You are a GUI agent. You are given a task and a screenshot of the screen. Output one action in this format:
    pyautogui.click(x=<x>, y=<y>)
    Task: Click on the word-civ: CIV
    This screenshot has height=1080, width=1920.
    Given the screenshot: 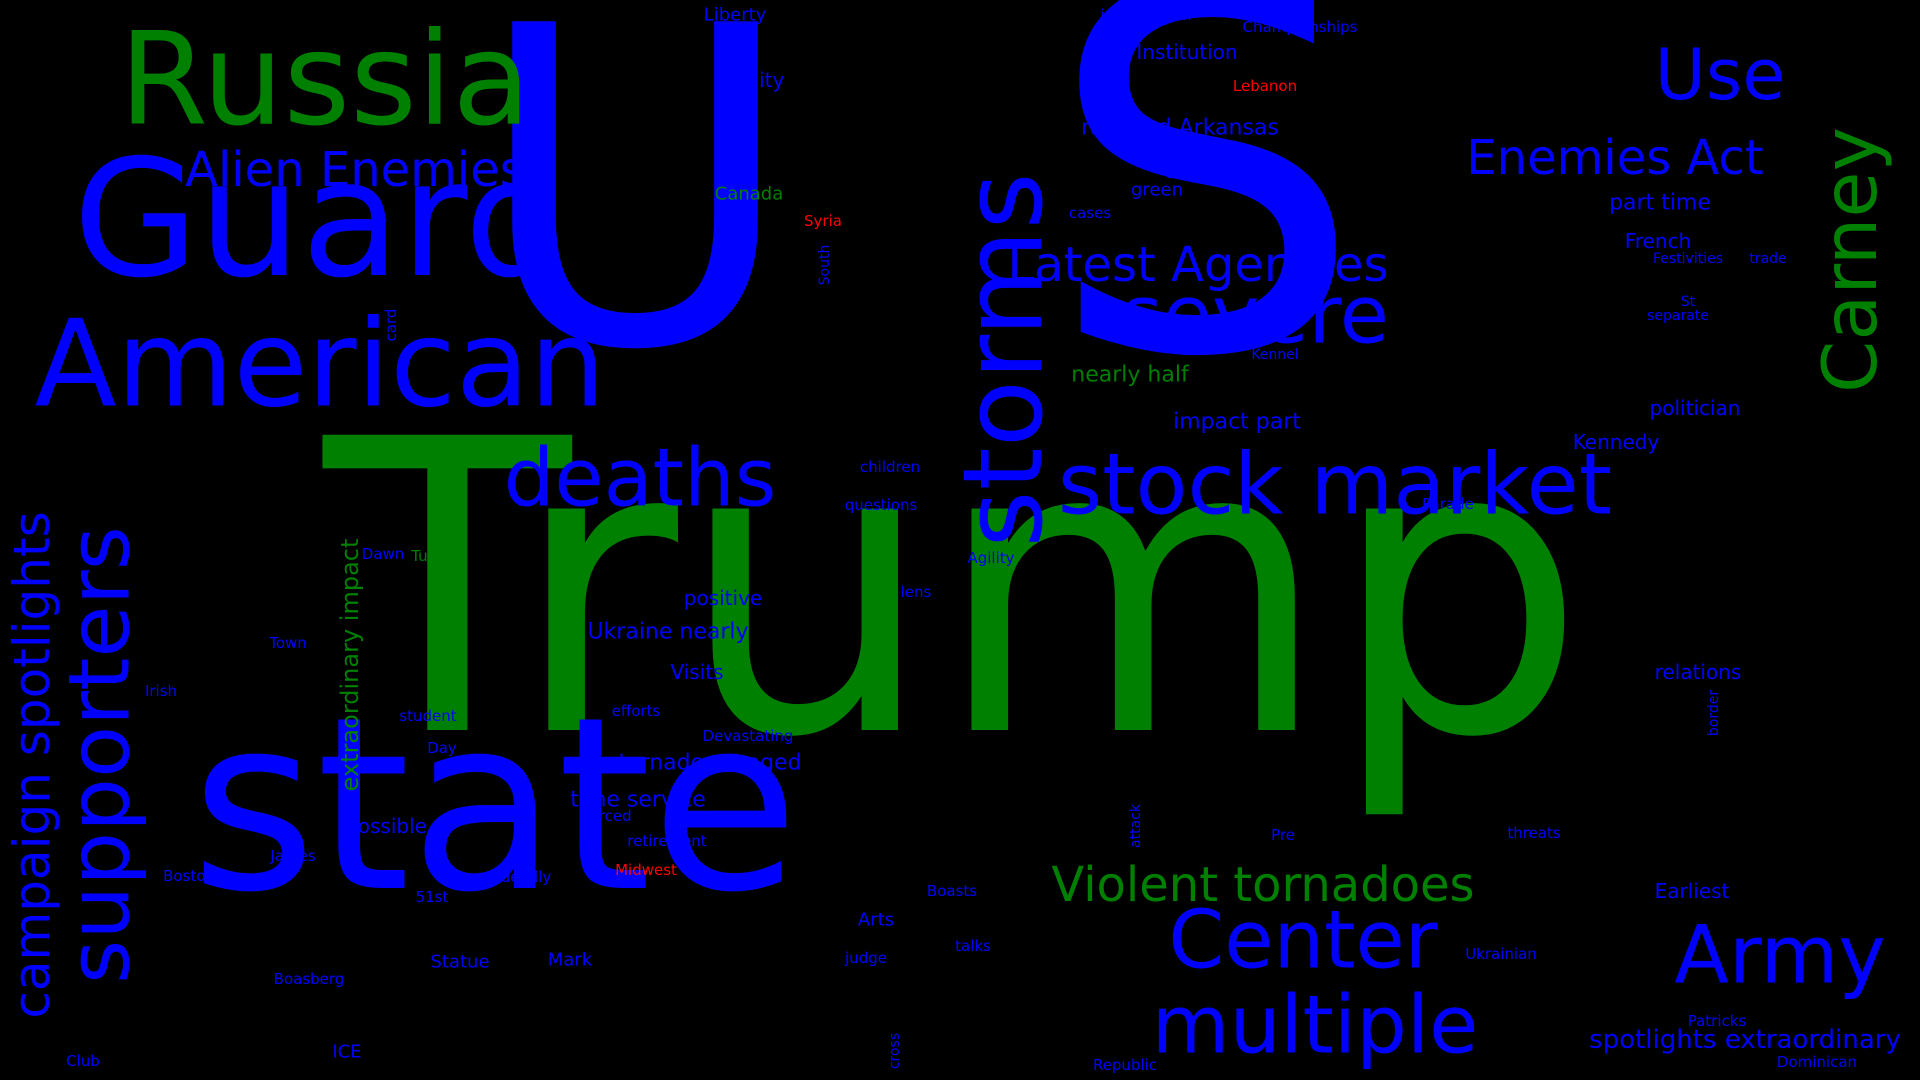 What is the action you would take?
    pyautogui.click(x=375, y=226)
    